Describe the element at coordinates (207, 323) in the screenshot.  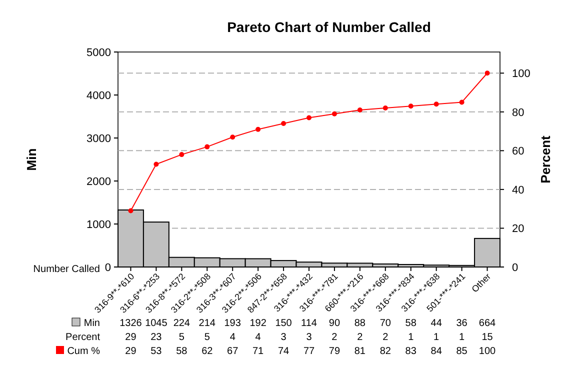
I see `data-label: 214` at that location.